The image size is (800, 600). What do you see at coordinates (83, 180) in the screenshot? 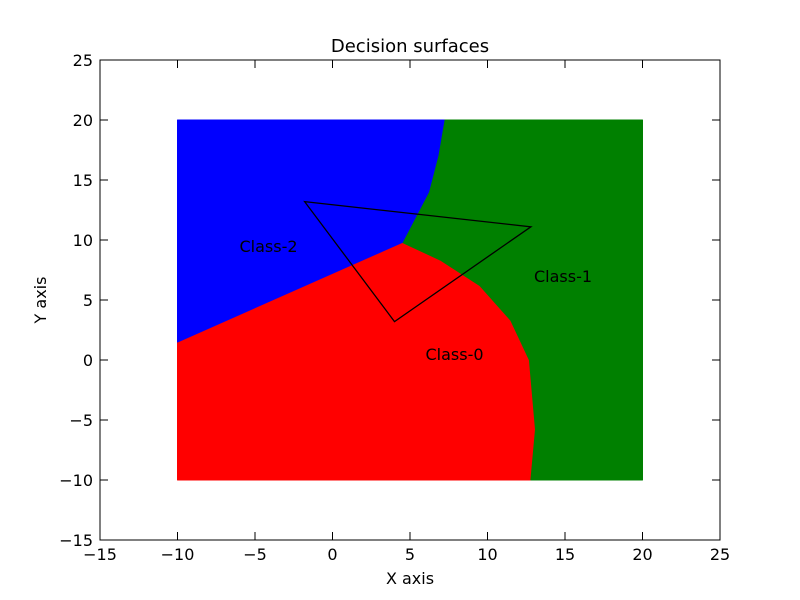
I see `y-tick-label: 15` at bounding box center [83, 180].